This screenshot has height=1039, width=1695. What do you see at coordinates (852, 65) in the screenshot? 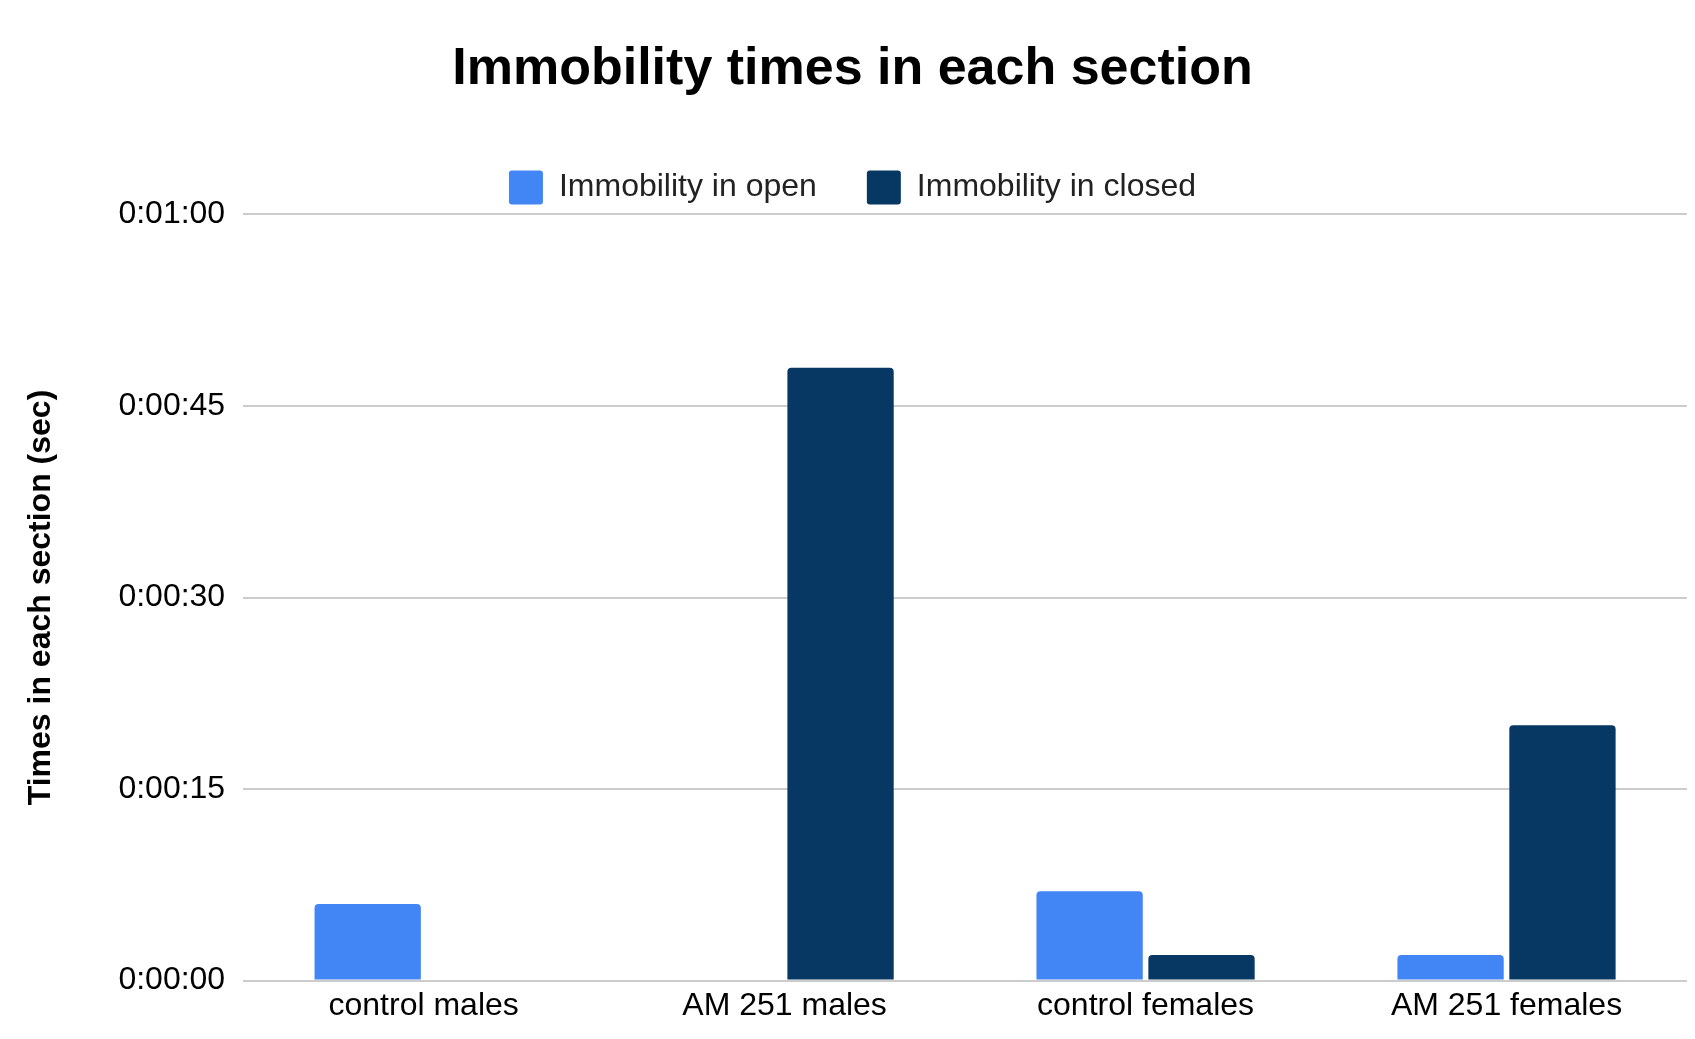
I see `chart-title: Immobility times in each section` at bounding box center [852, 65].